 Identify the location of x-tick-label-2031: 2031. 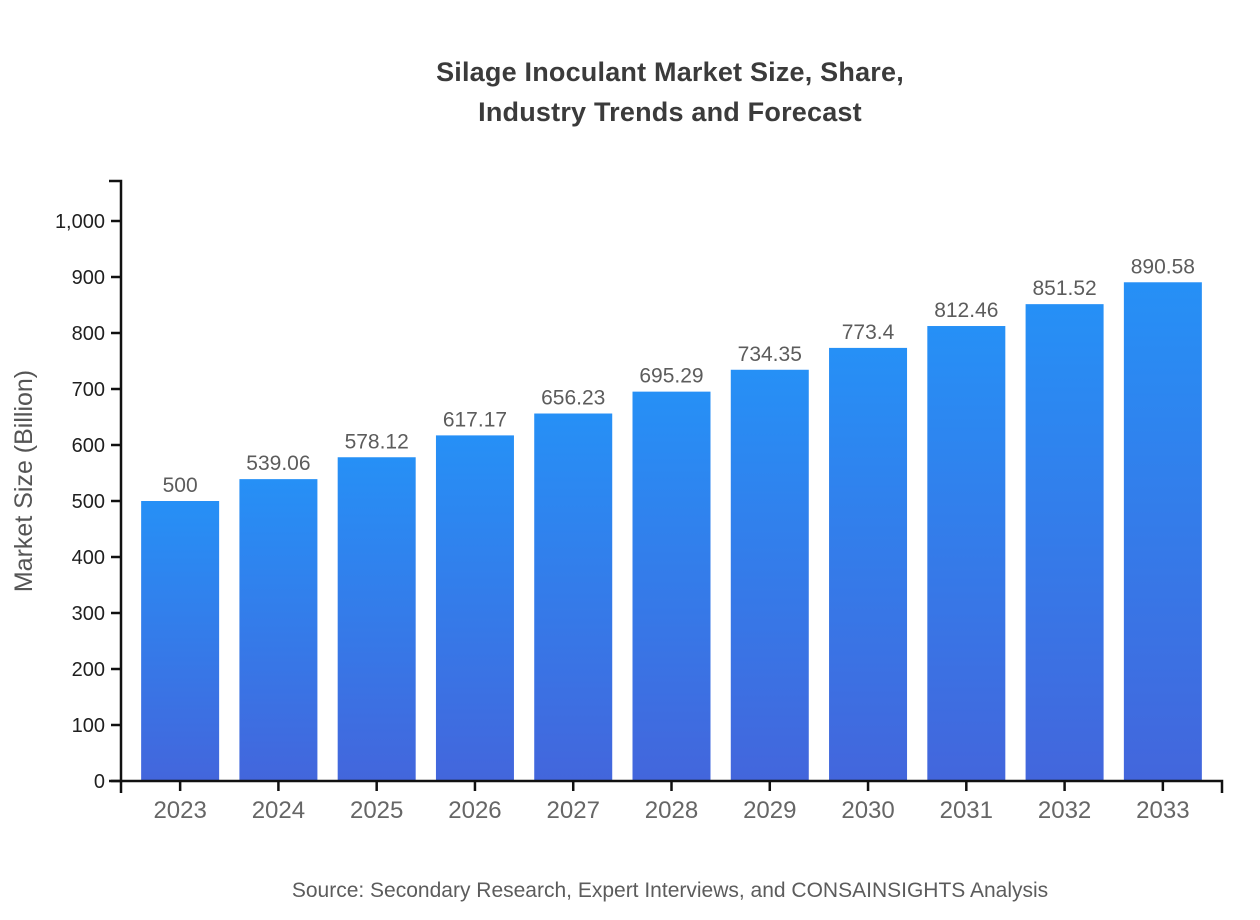
(966, 810).